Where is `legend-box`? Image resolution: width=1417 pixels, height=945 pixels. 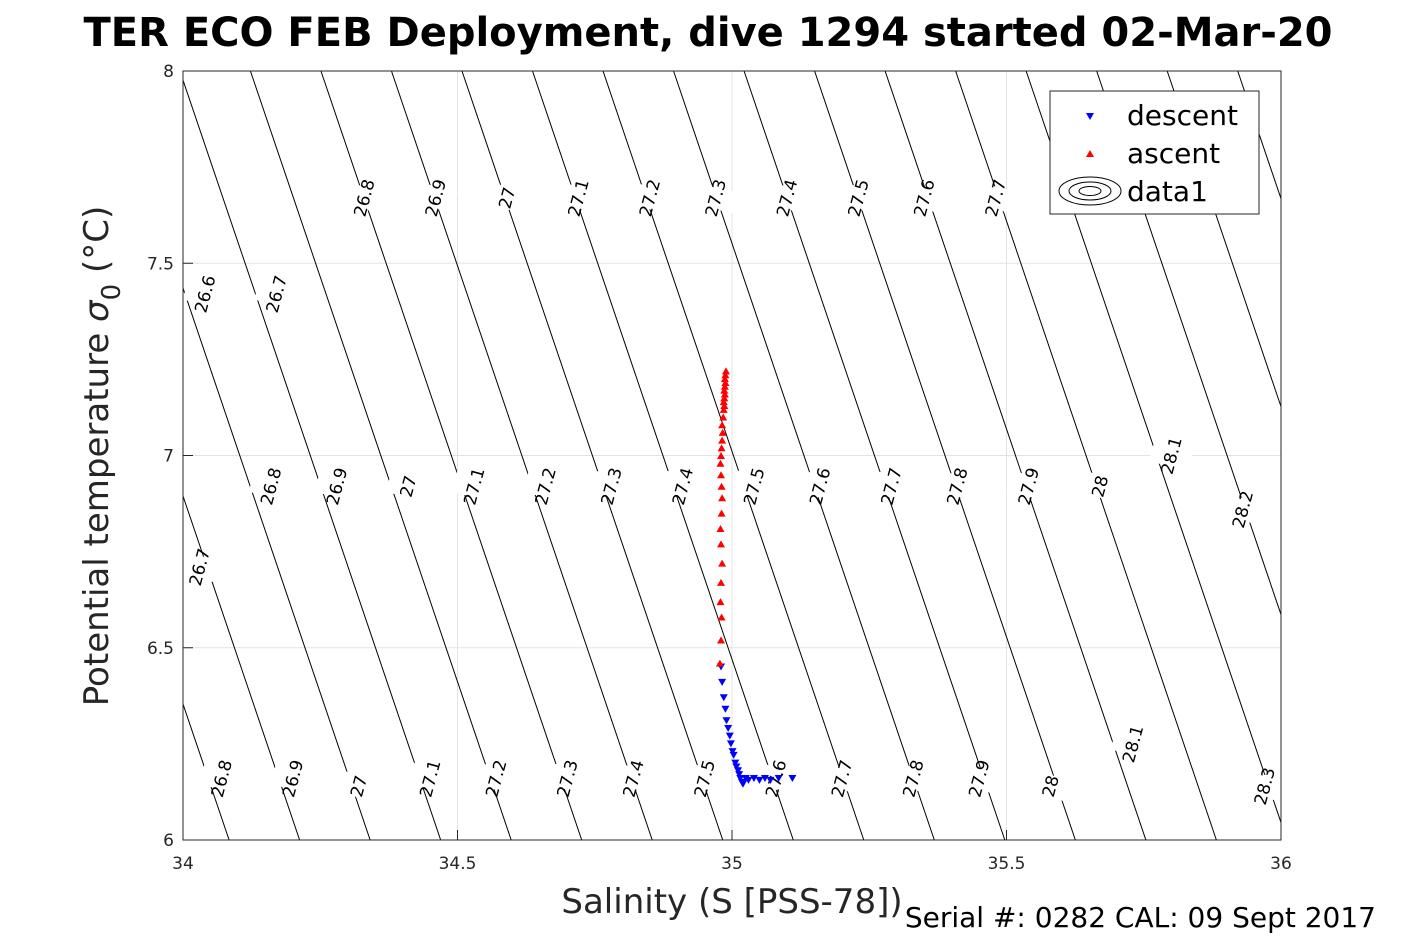 legend-box is located at coordinates (1154, 152).